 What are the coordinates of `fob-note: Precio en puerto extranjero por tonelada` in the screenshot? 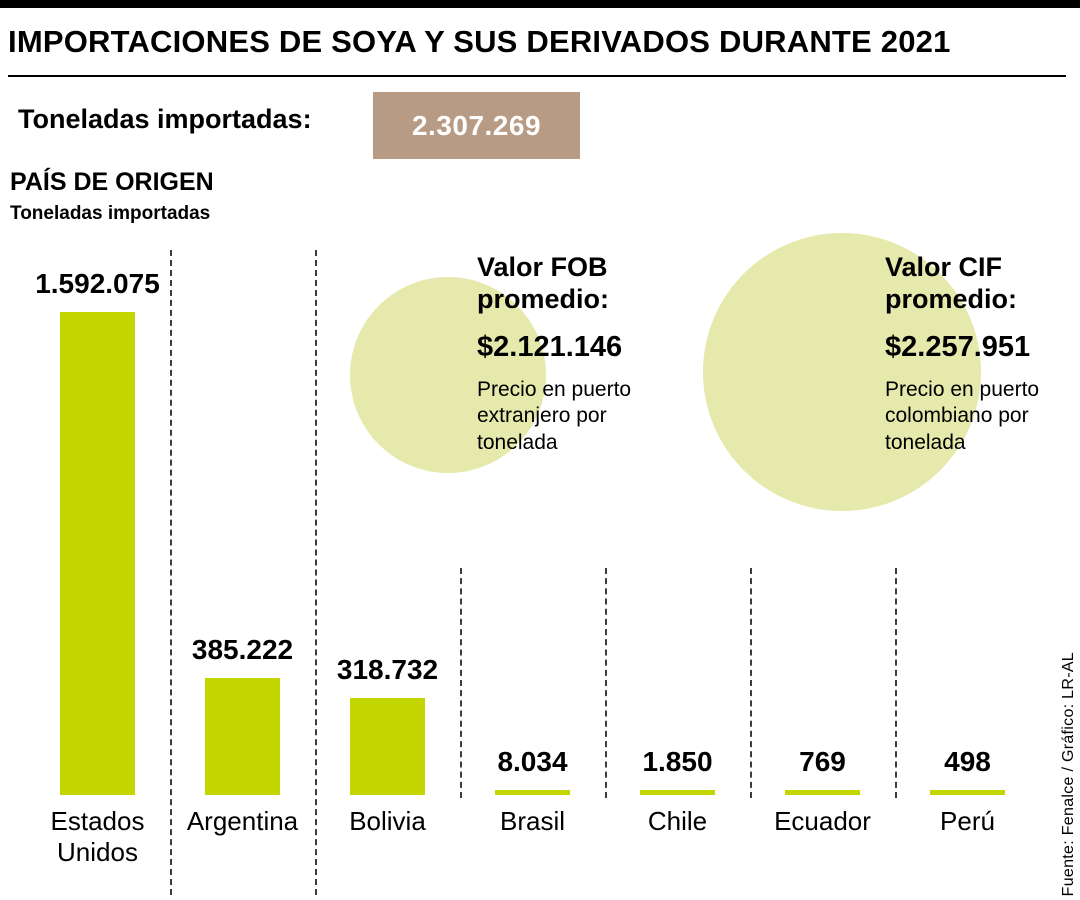 It's located at (554, 416).